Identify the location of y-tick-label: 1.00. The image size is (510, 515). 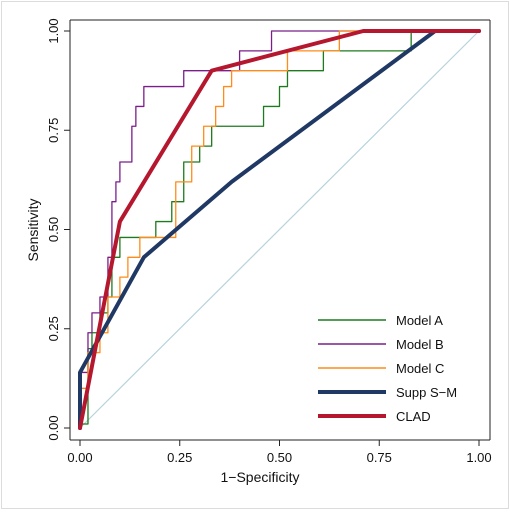
(53, 30).